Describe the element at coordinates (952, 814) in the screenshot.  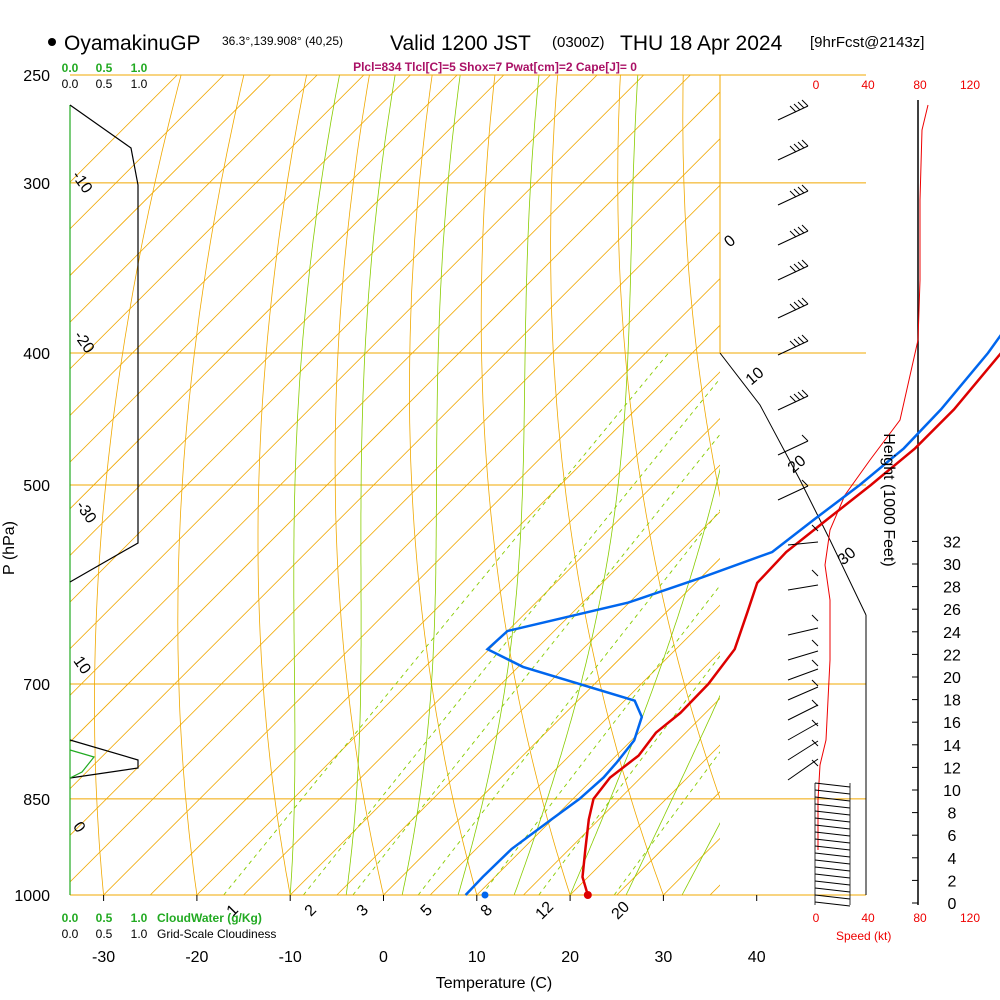
I see `height-tick-label: 8` at that location.